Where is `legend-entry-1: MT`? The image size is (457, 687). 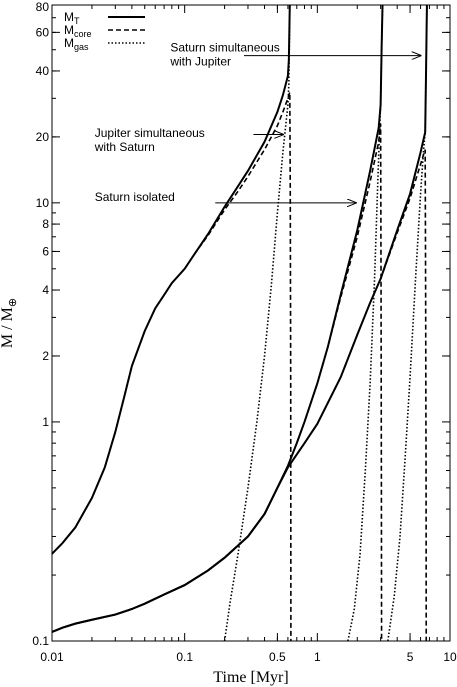
legend-entry-1: MT is located at coordinates (104, 18).